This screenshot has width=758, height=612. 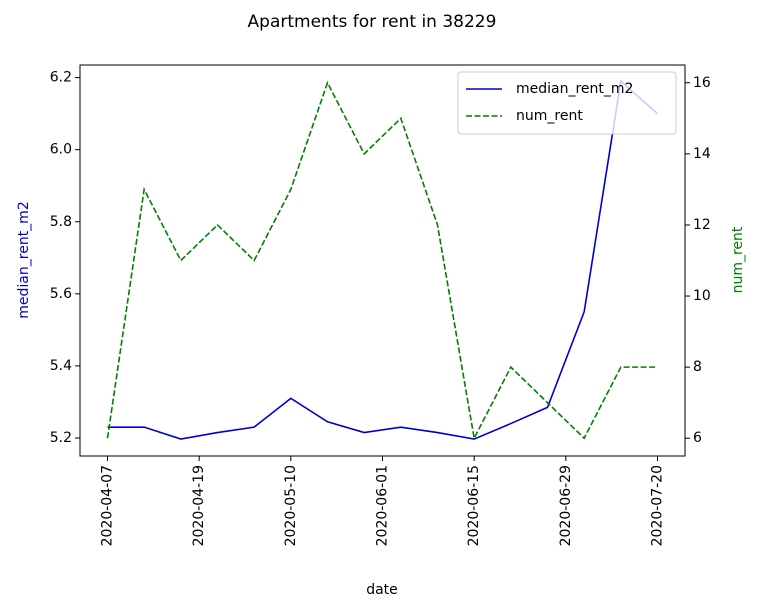 I want to click on legend-label: num_rent, so click(x=549, y=116).